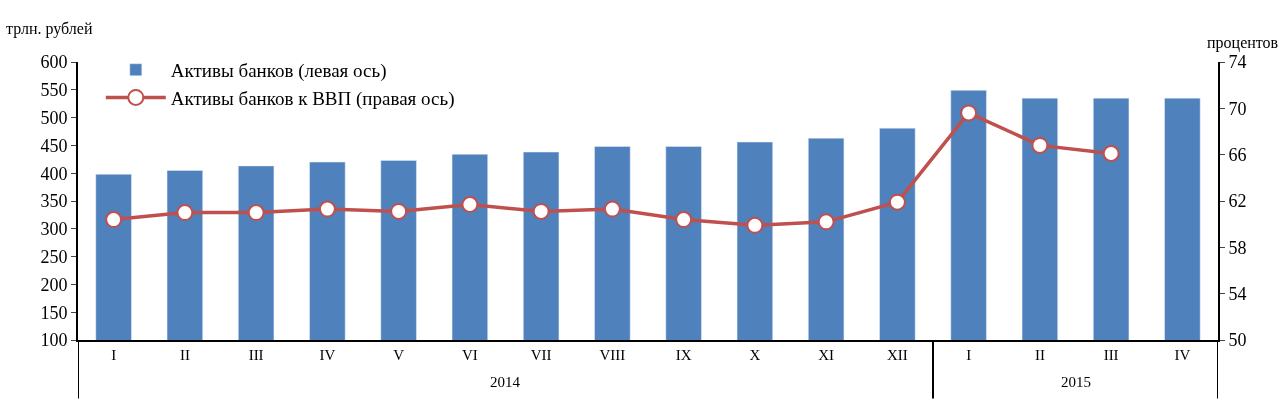 The width and height of the screenshot is (1279, 417). Describe the element at coordinates (54, 229) in the screenshot. I see `y-tick-label: 300` at that location.